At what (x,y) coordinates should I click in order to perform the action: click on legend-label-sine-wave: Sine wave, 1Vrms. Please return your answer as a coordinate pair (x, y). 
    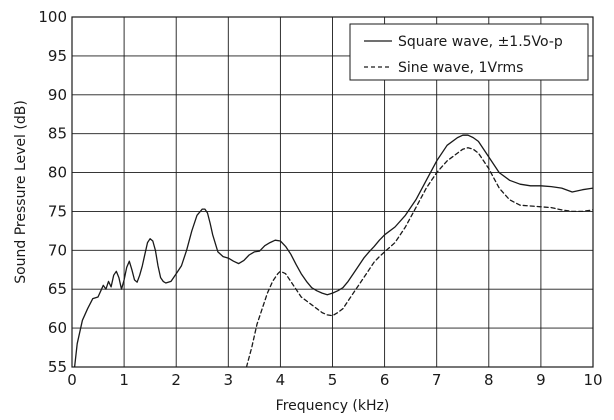
    Looking at the image, I should click on (460, 68).